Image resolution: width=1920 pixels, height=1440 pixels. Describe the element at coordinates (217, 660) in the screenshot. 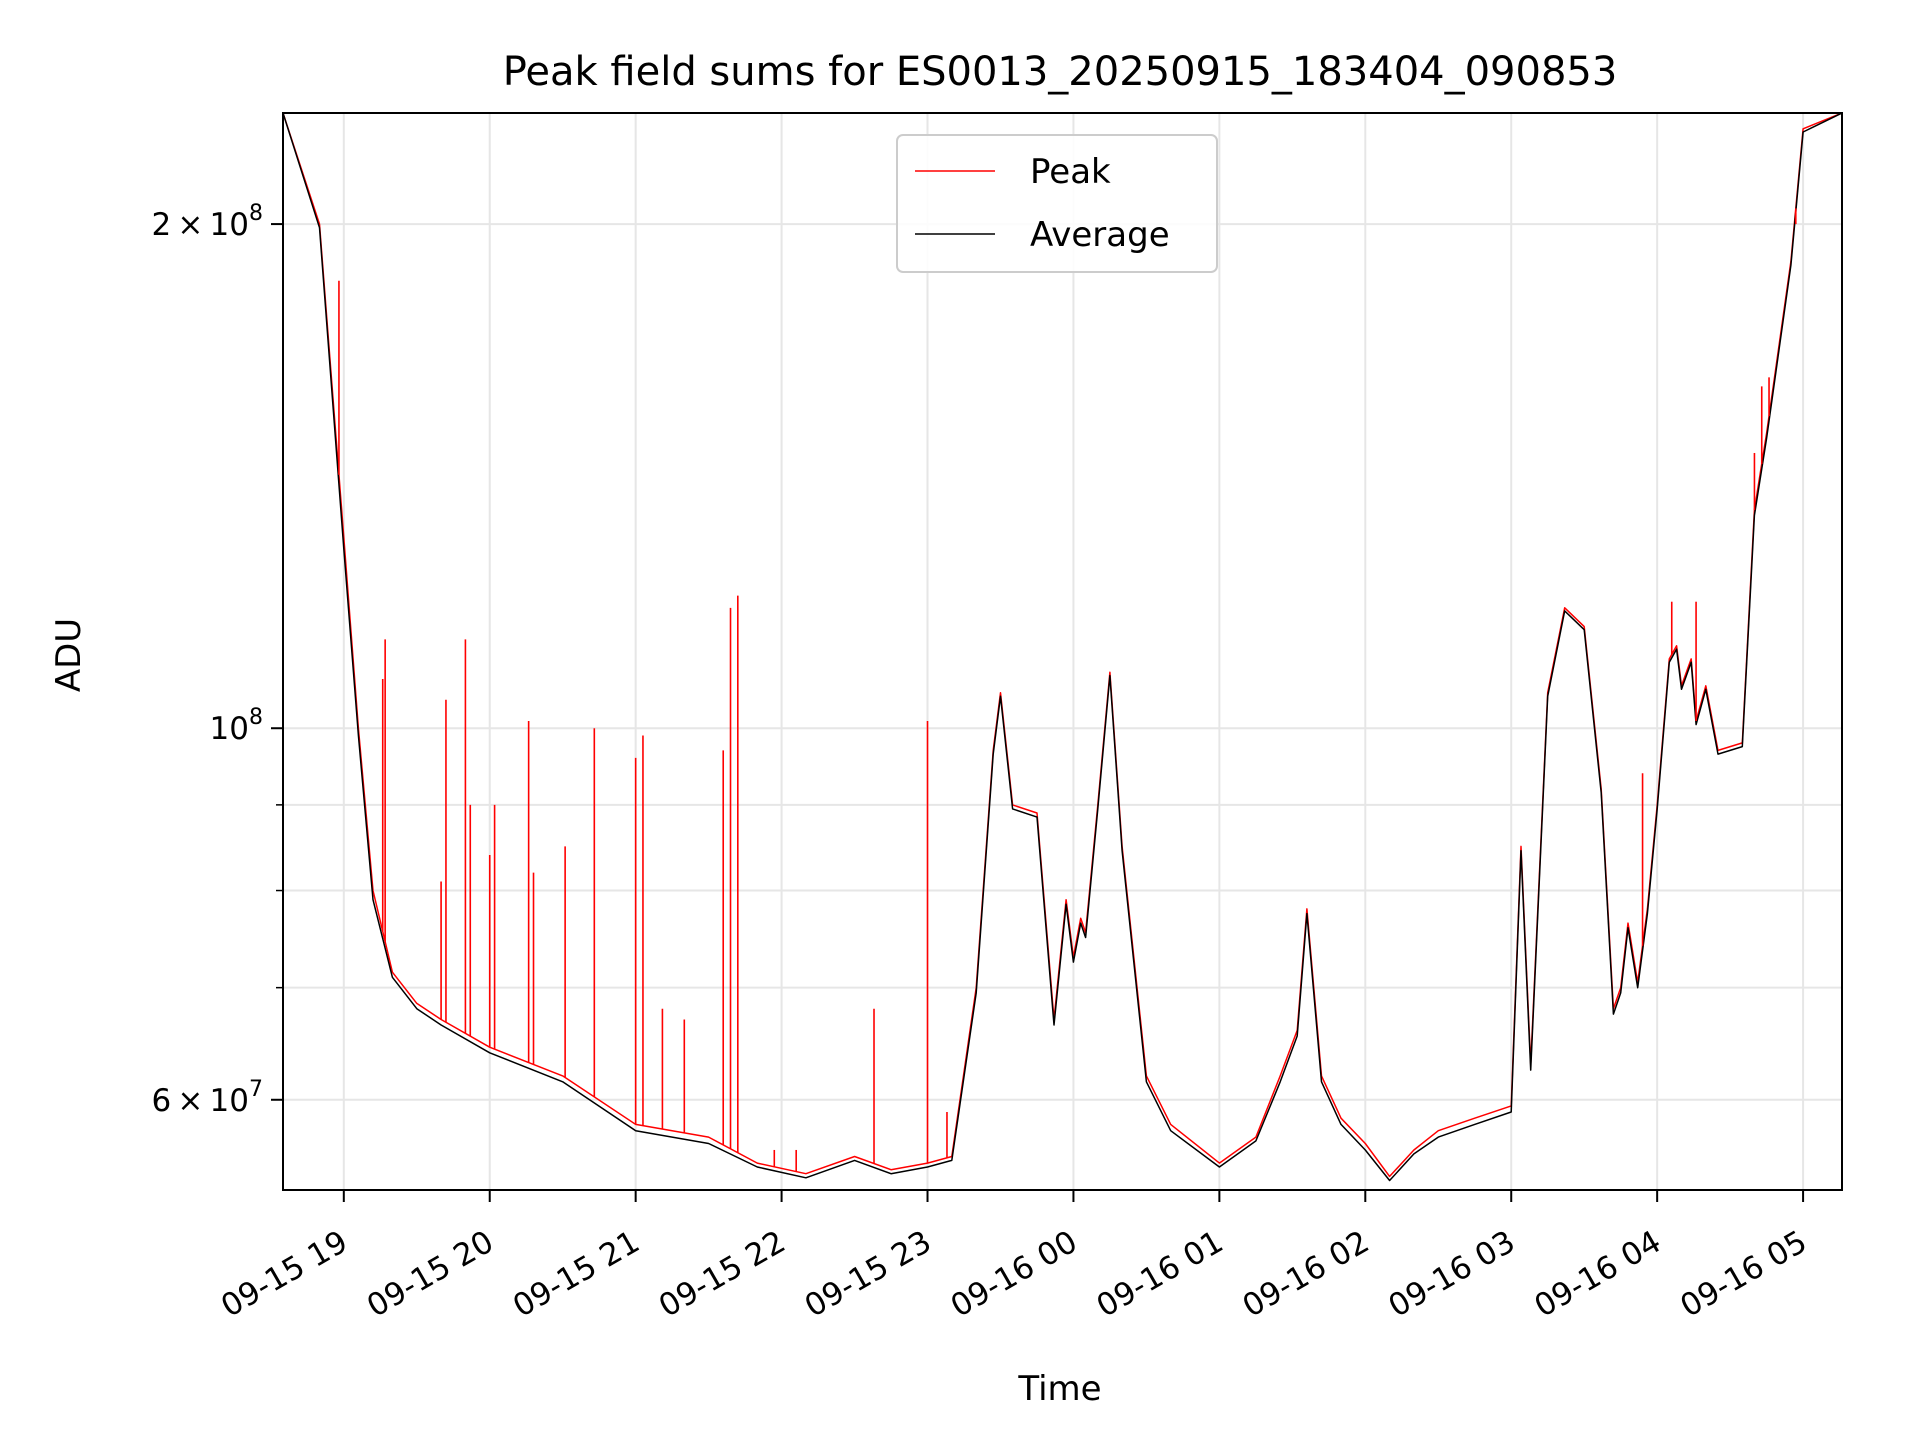

I see `y-axis: 6 × 107 108 2 × 108` at that location.